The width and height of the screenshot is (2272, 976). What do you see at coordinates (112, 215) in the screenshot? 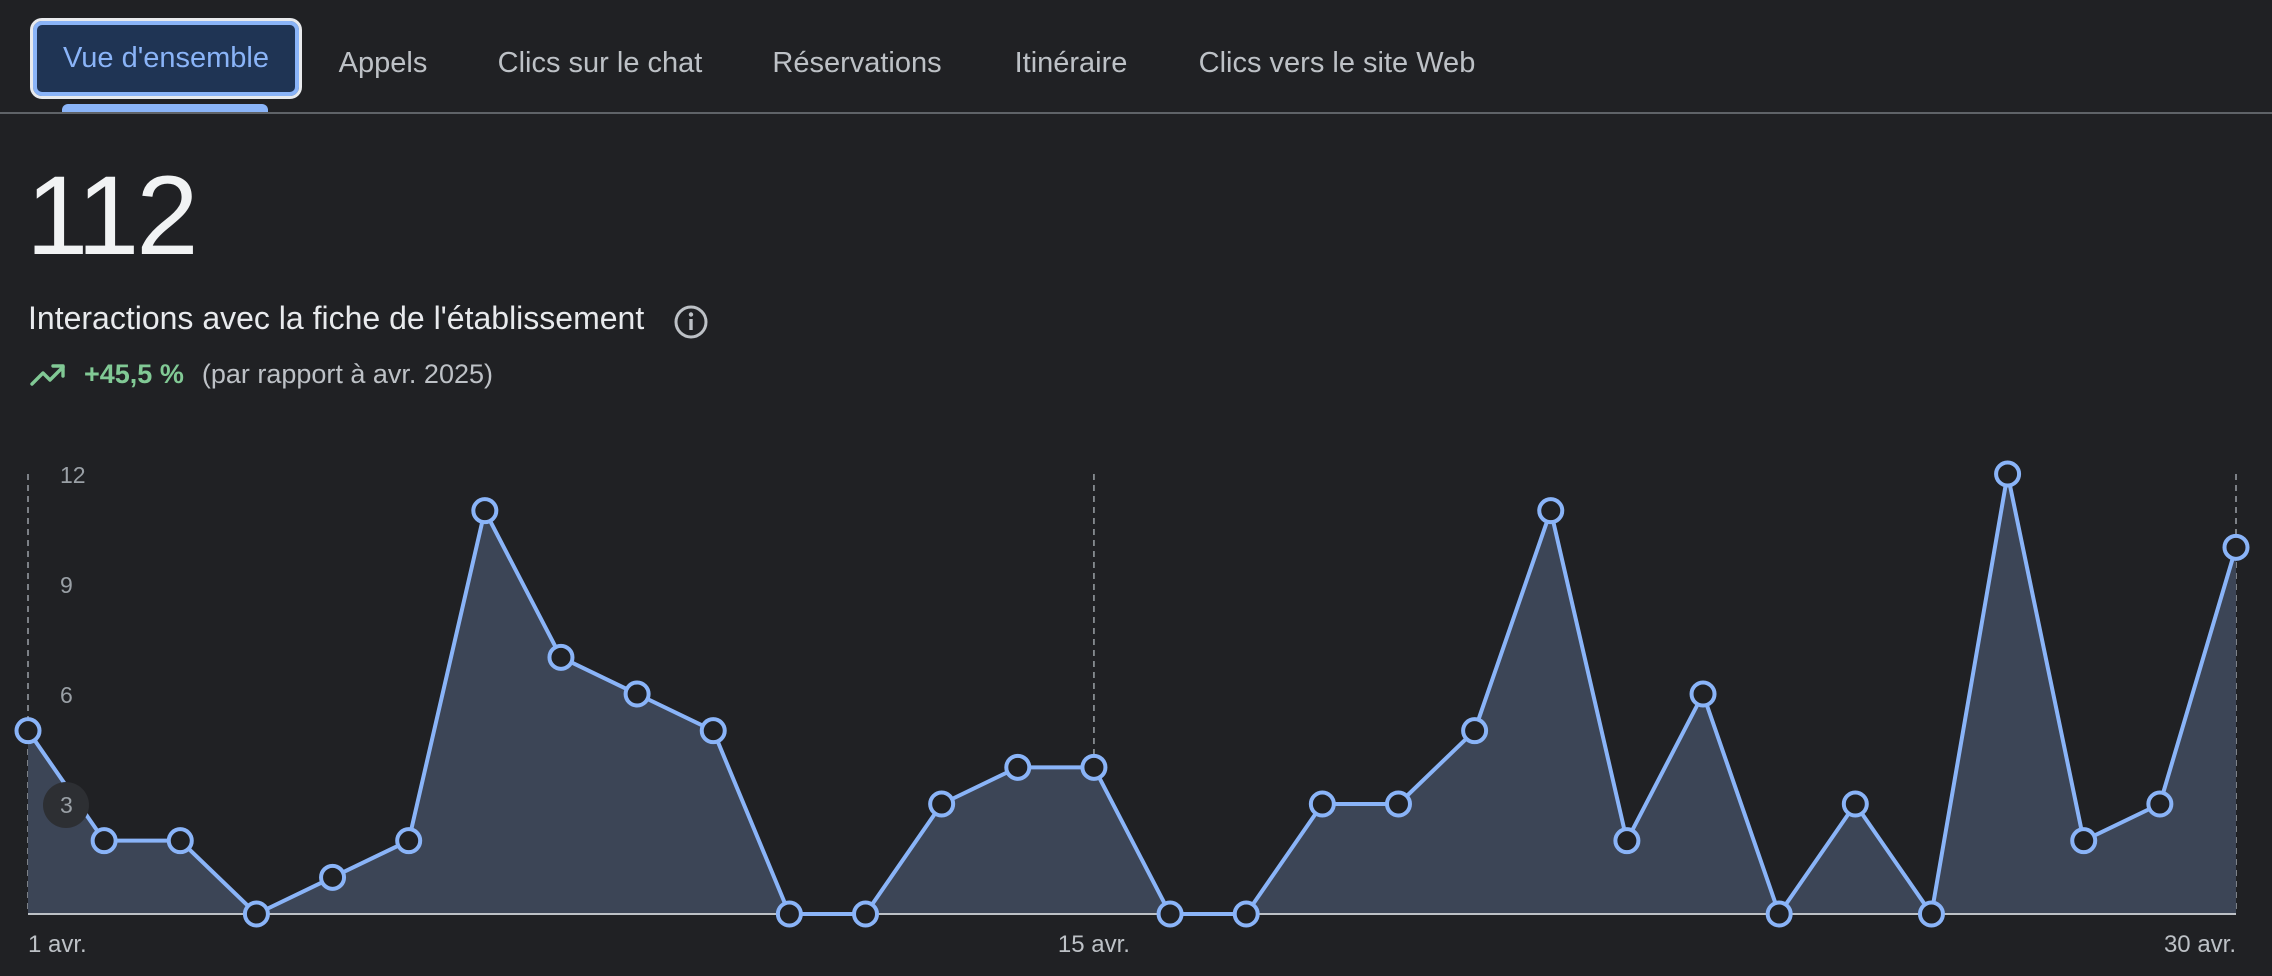
I see `metric-value: 112` at bounding box center [112, 215].